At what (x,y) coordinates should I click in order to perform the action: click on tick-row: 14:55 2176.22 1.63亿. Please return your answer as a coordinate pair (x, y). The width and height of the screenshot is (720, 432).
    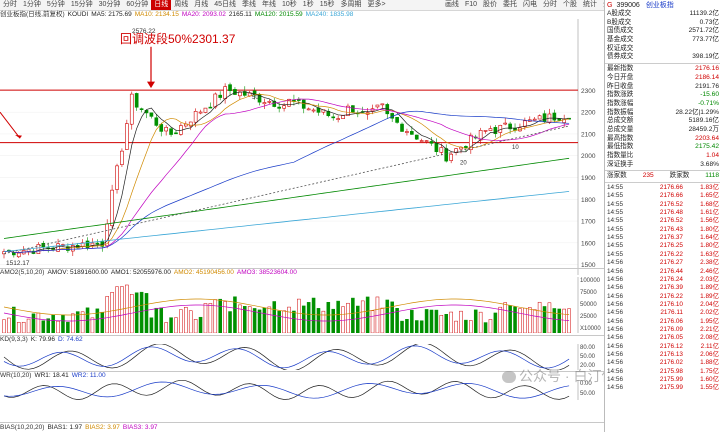
    Looking at the image, I should click on (662, 255).